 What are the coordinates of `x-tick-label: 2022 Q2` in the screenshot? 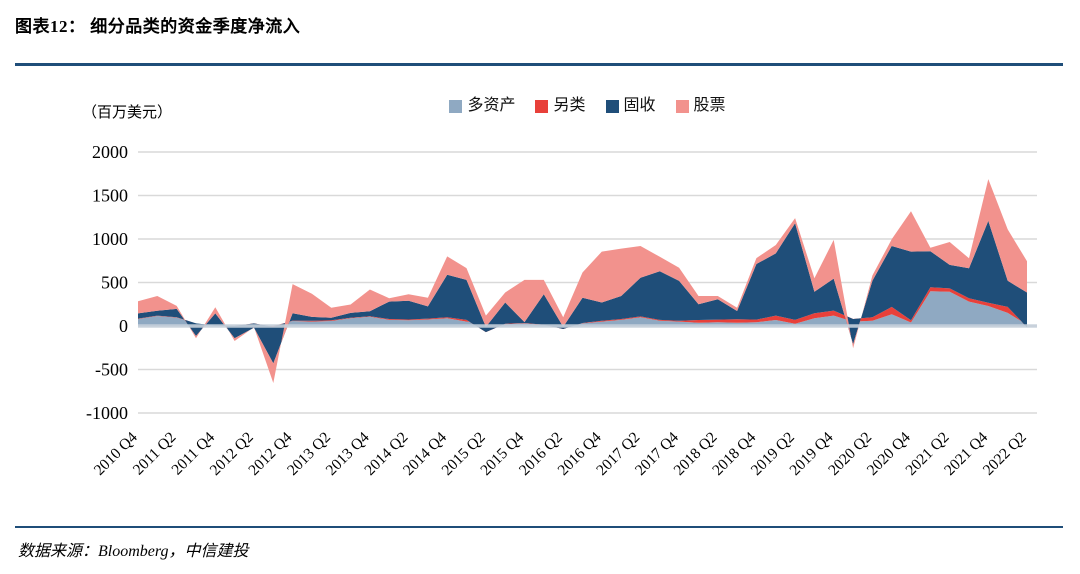 It's located at (1005, 454).